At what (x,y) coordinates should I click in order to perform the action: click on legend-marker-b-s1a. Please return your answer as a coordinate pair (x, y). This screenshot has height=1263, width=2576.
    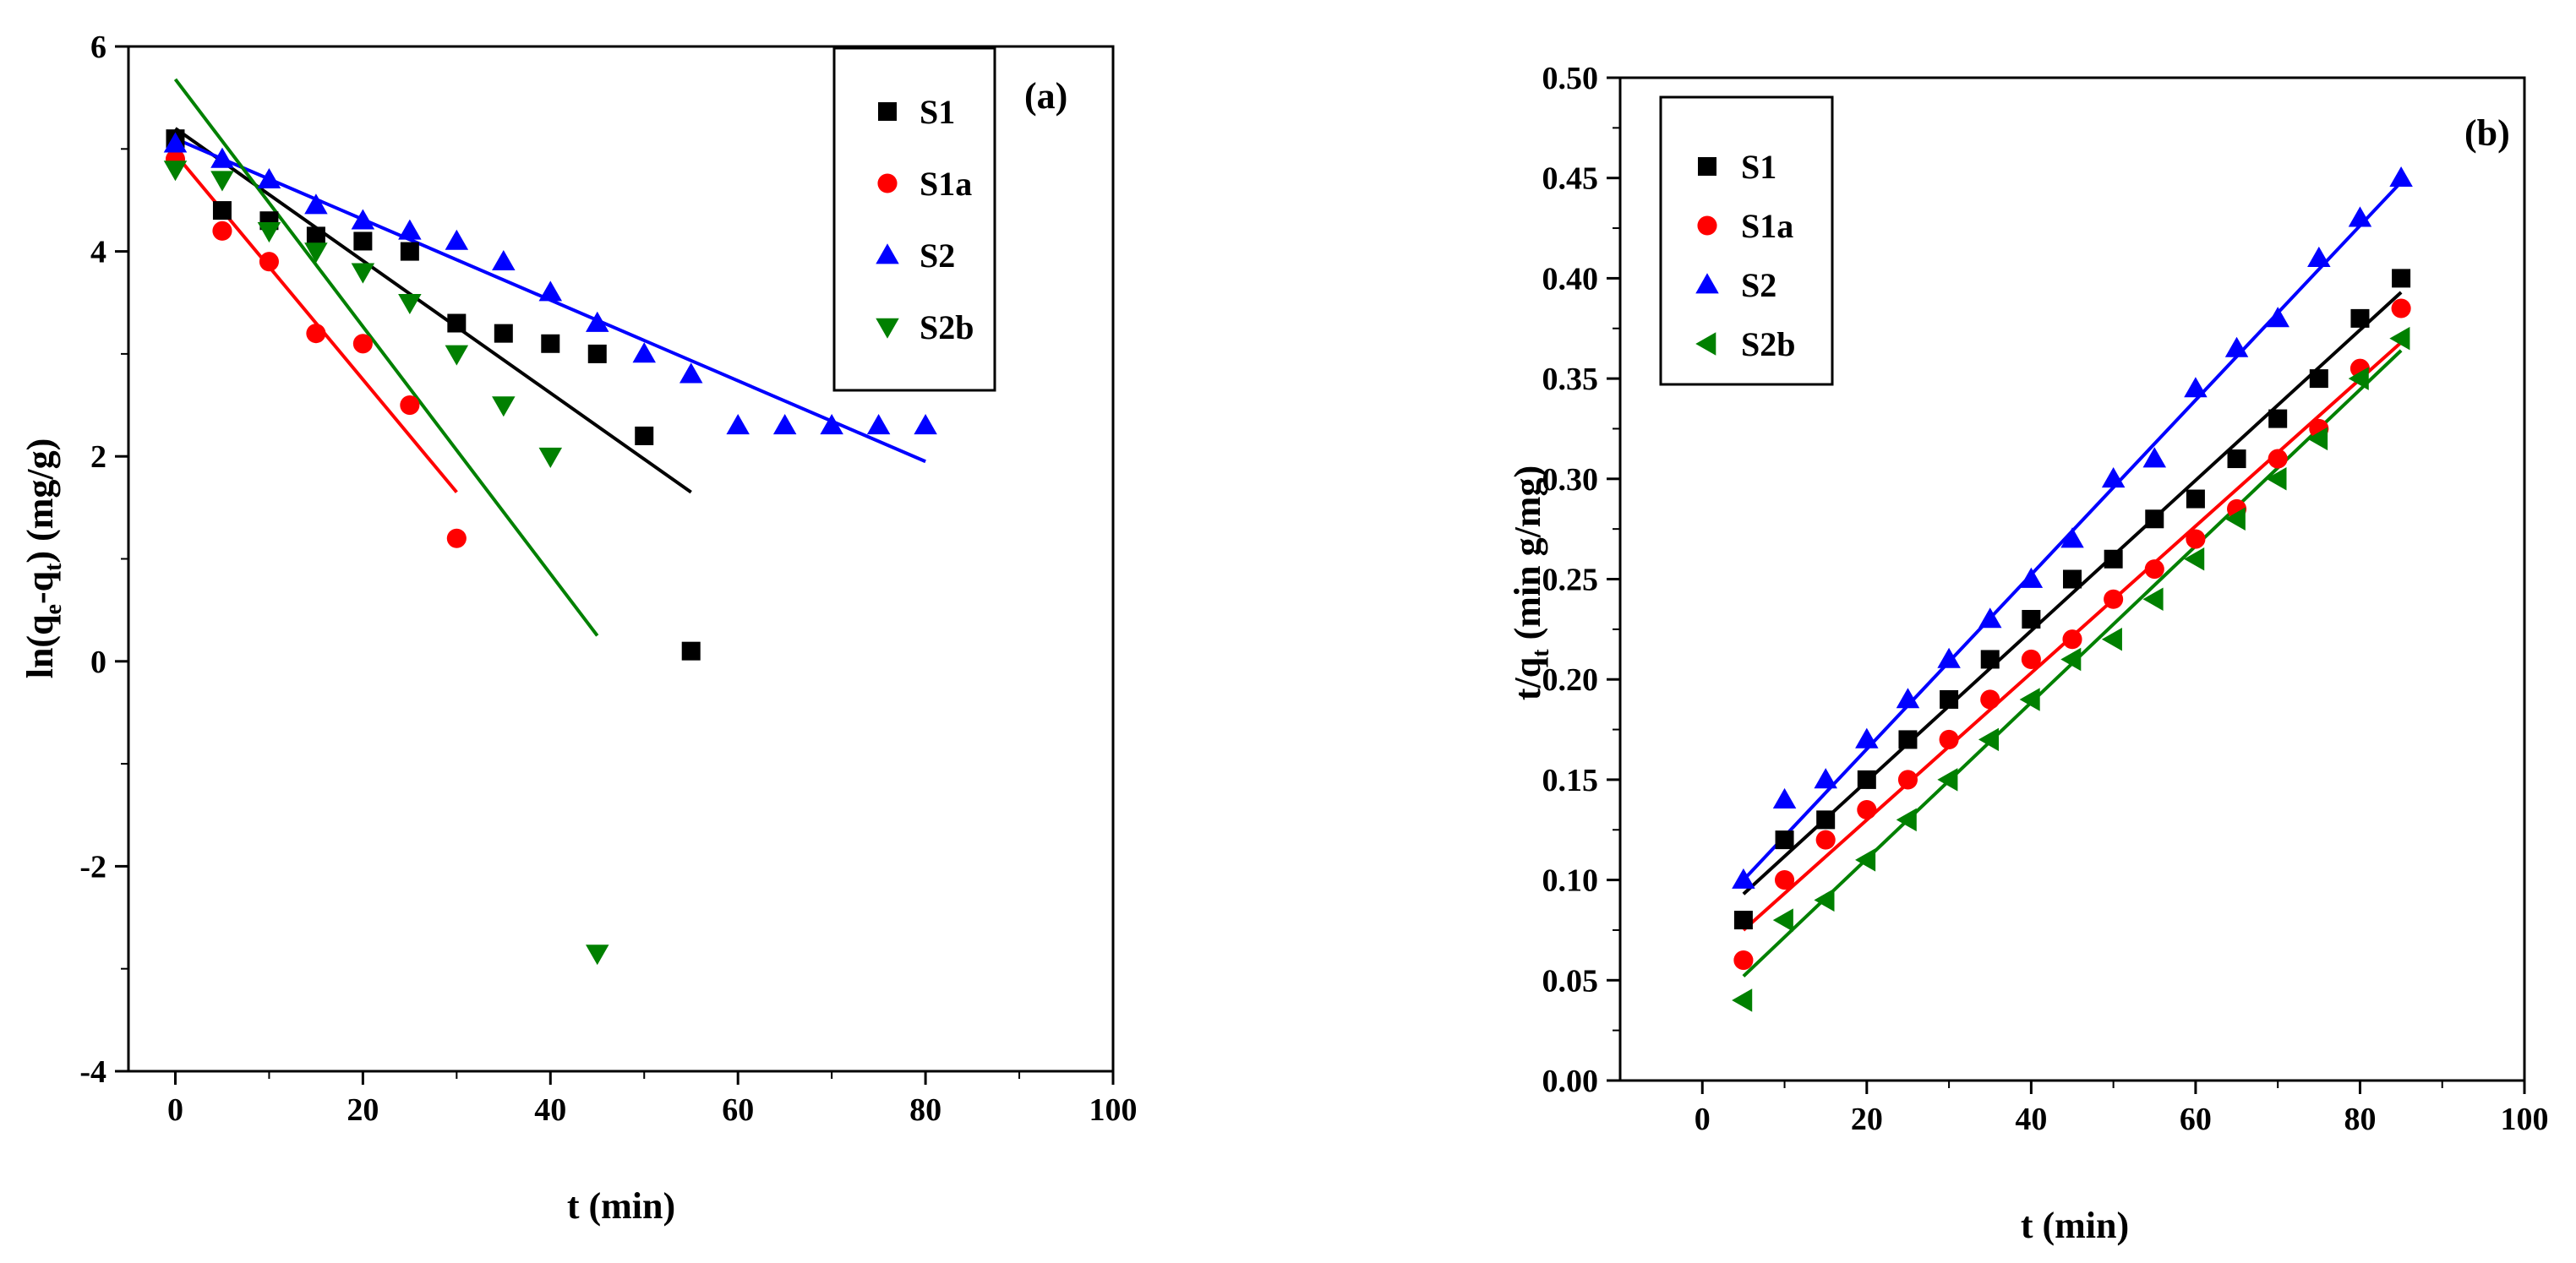
    Looking at the image, I should click on (1707, 225).